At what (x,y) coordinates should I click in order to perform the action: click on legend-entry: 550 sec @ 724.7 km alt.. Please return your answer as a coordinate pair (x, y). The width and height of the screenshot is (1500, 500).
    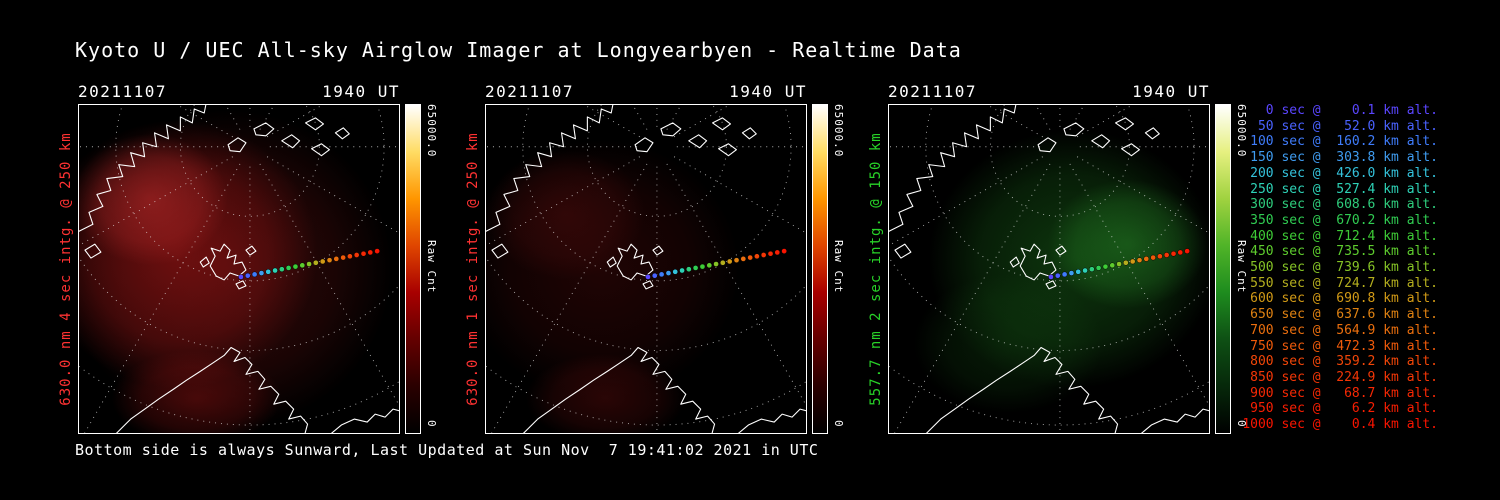
    Looking at the image, I should click on (1340, 283).